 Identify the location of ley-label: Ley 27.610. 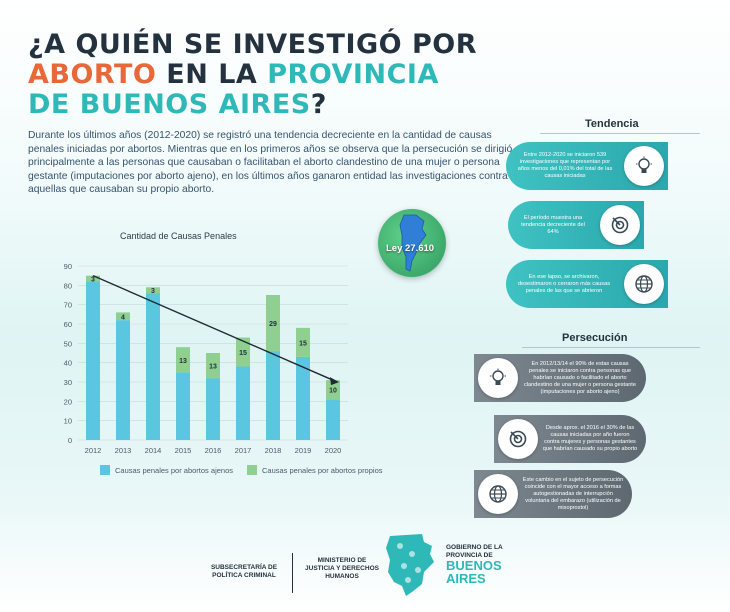
(410, 248).